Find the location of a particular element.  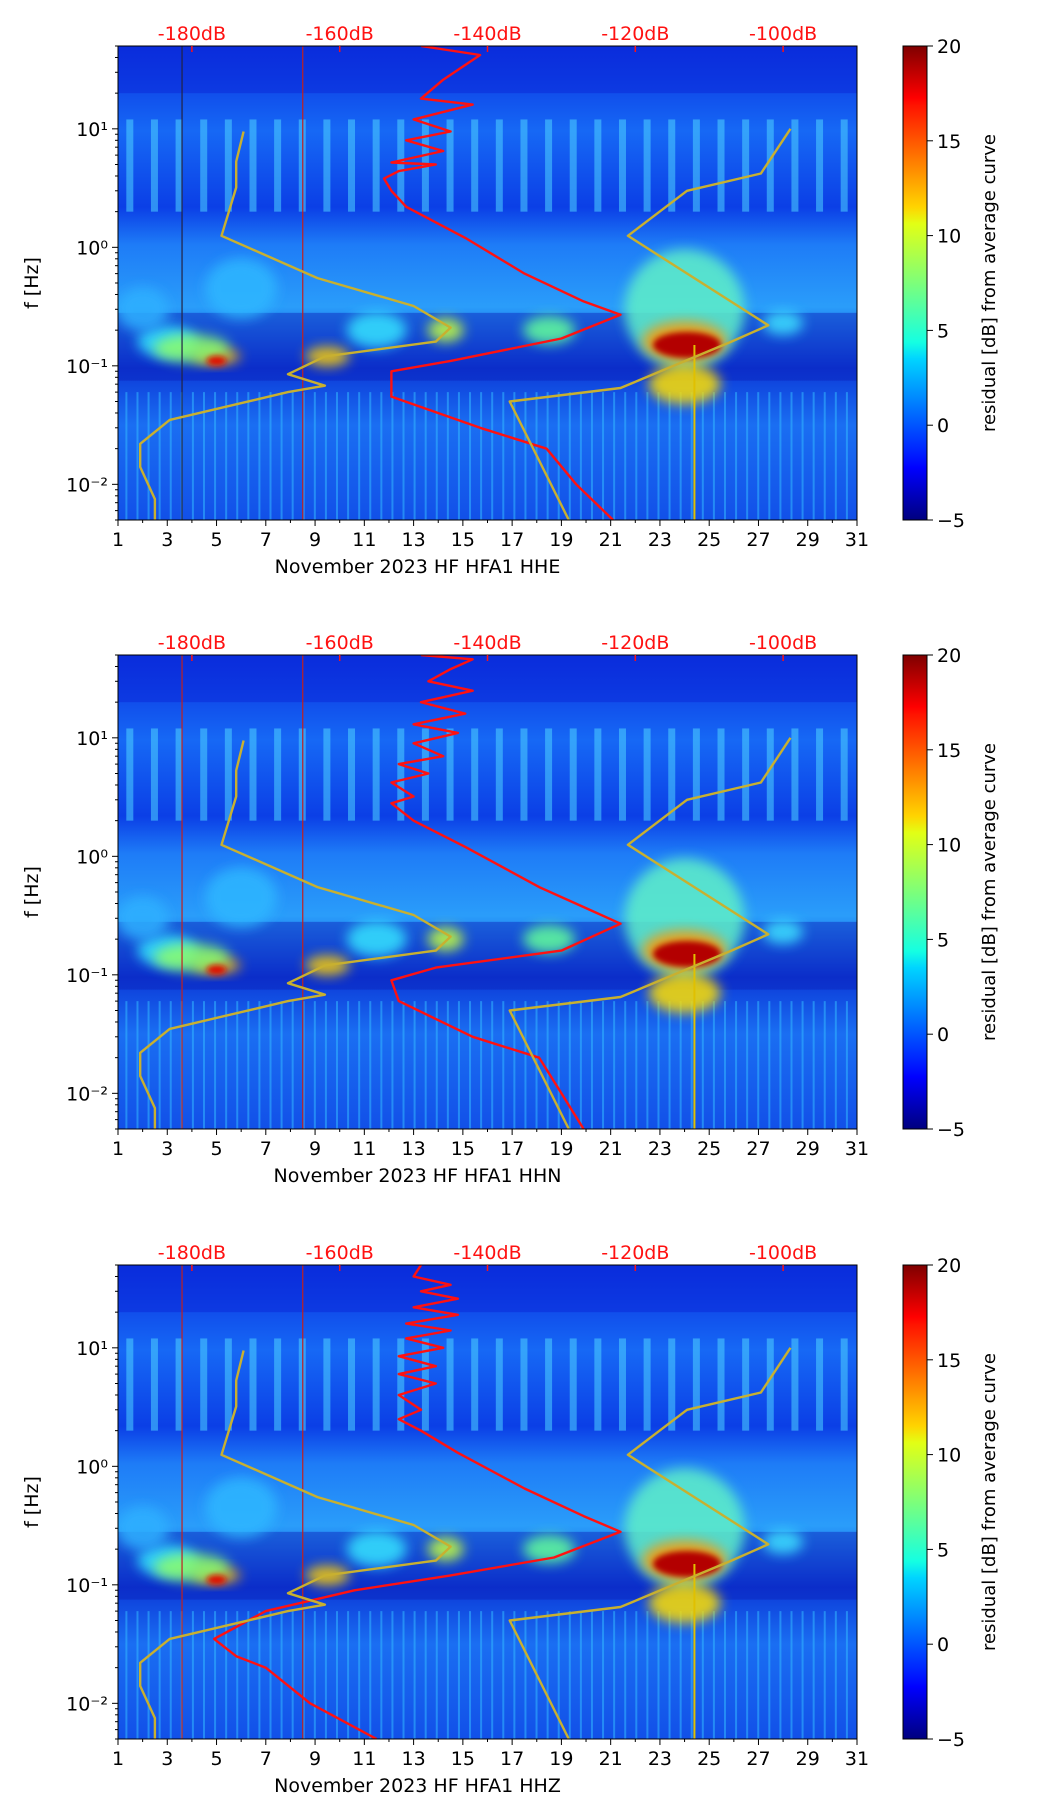

top-db-tick-label: -120dB is located at coordinates (635, 34).